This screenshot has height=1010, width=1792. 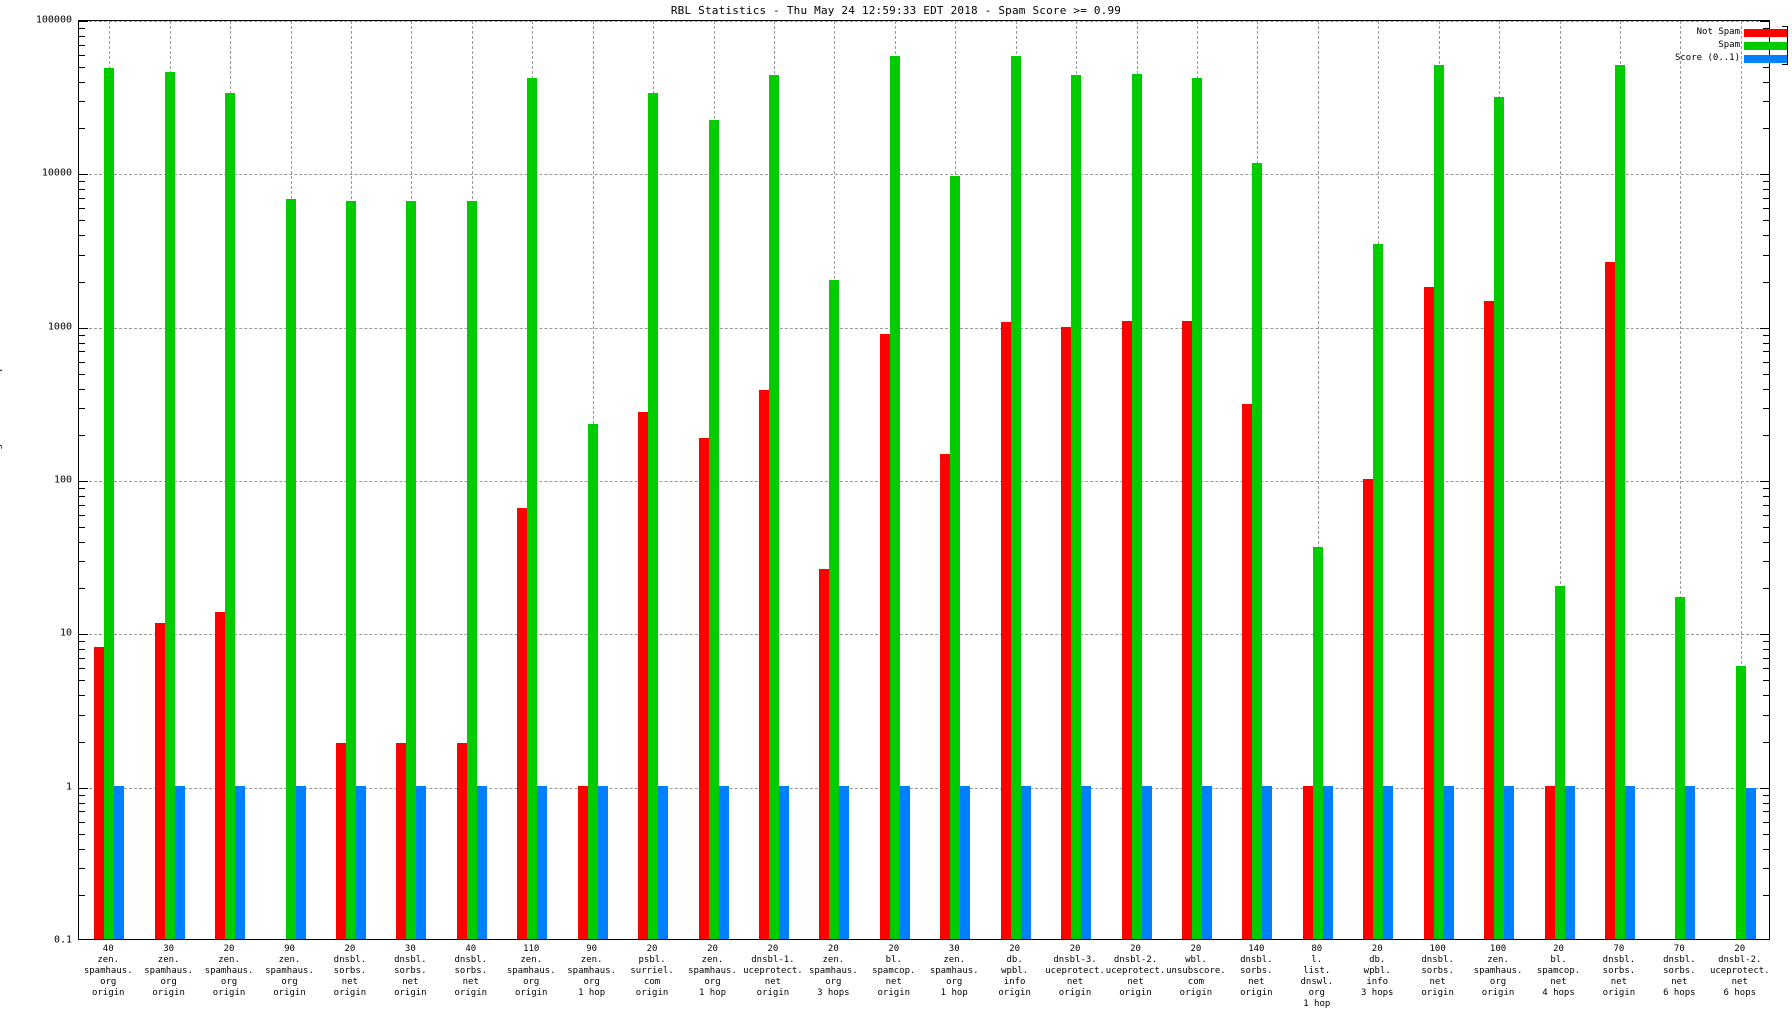 I want to click on chart-legend: Not Spam Spam Score (0..1), so click(x=1731, y=45).